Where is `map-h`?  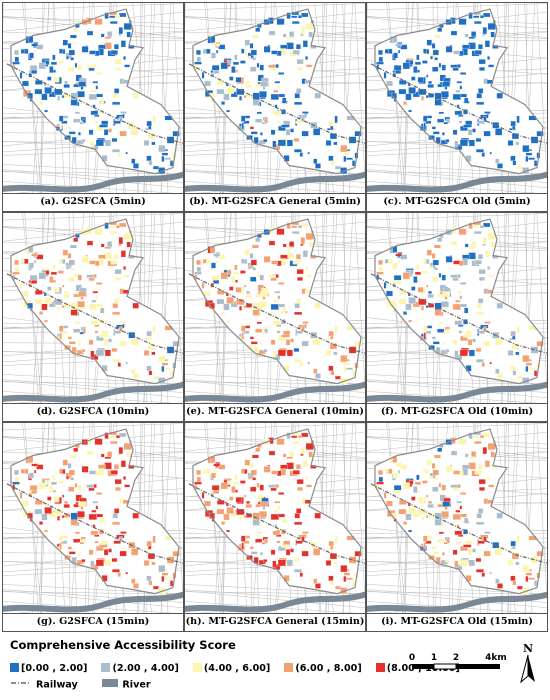
map-h is located at coordinates (275, 519).